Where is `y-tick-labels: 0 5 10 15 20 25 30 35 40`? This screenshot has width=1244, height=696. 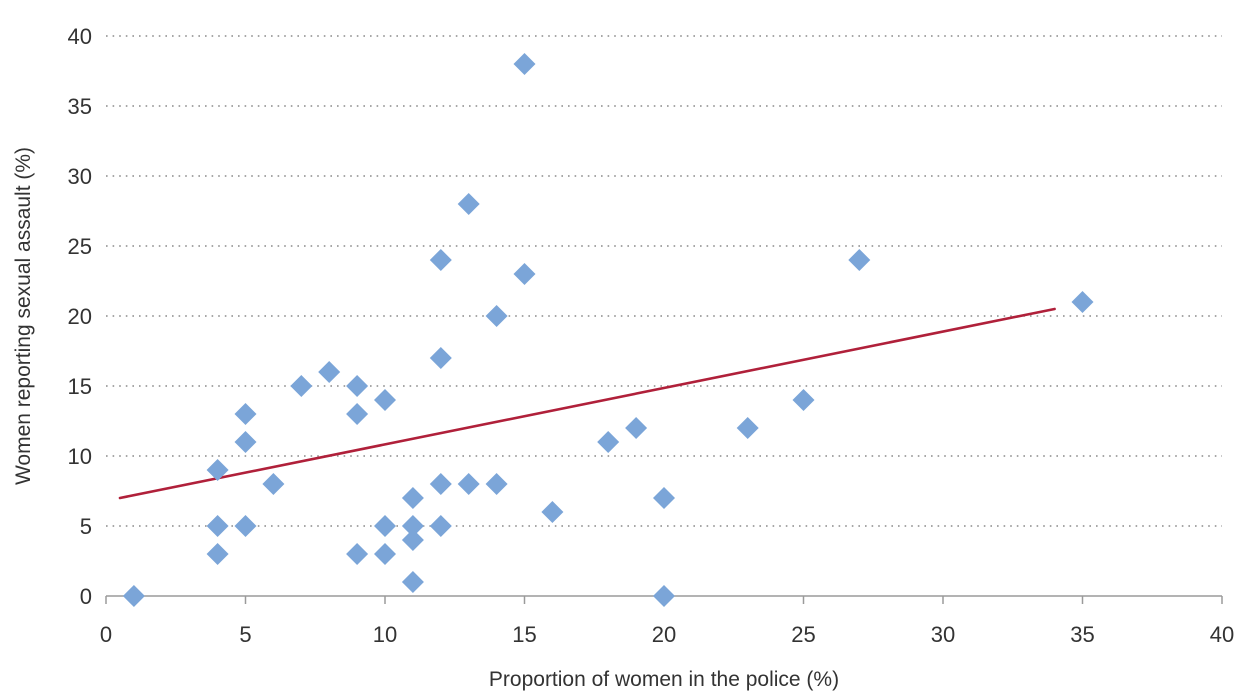
y-tick-labels: 0 5 10 15 20 25 30 35 40 is located at coordinates (80, 316).